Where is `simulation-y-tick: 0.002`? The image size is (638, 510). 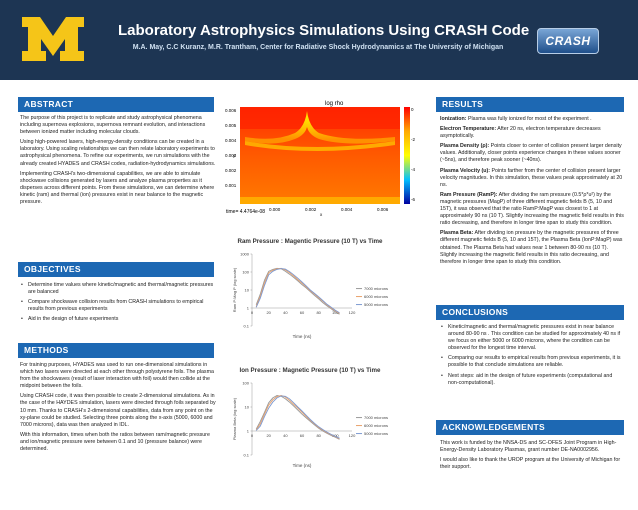 simulation-y-tick: 0.002 is located at coordinates (231, 170).